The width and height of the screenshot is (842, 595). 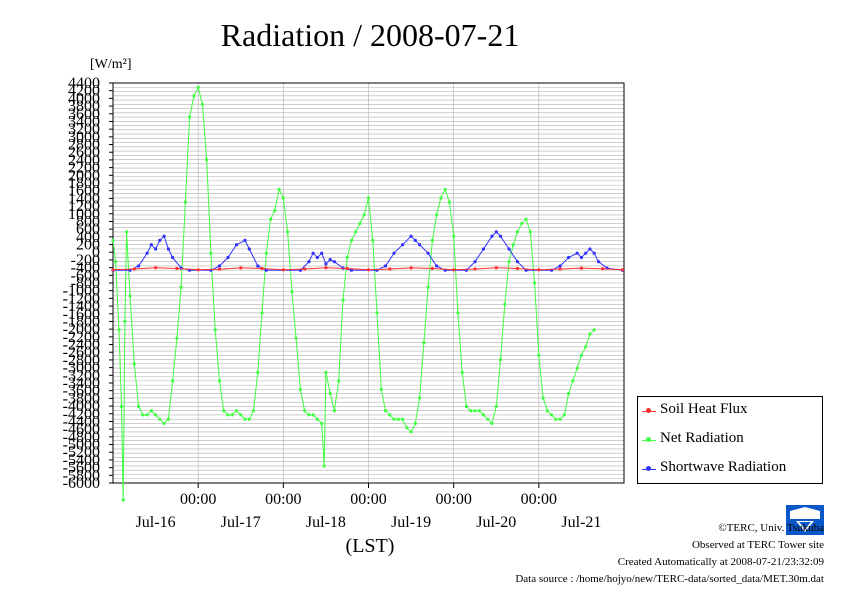 What do you see at coordinates (81, 321) in the screenshot?
I see `y-tick-label: -1800` at bounding box center [81, 321].